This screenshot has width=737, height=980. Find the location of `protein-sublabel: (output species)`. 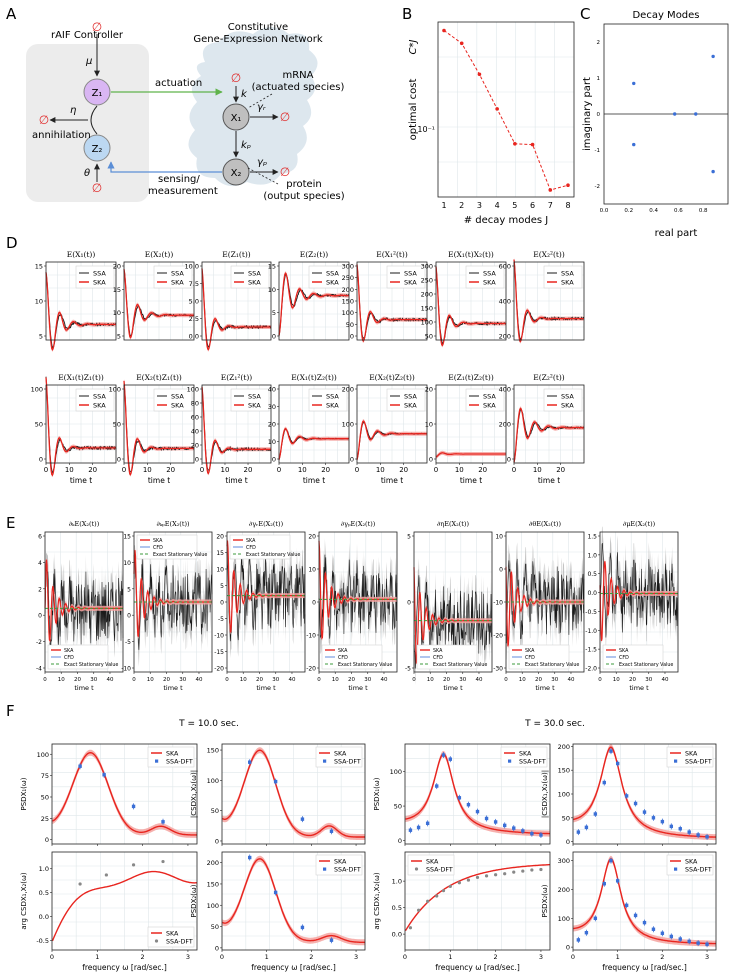

protein-sublabel: (output species) is located at coordinates (303, 196).